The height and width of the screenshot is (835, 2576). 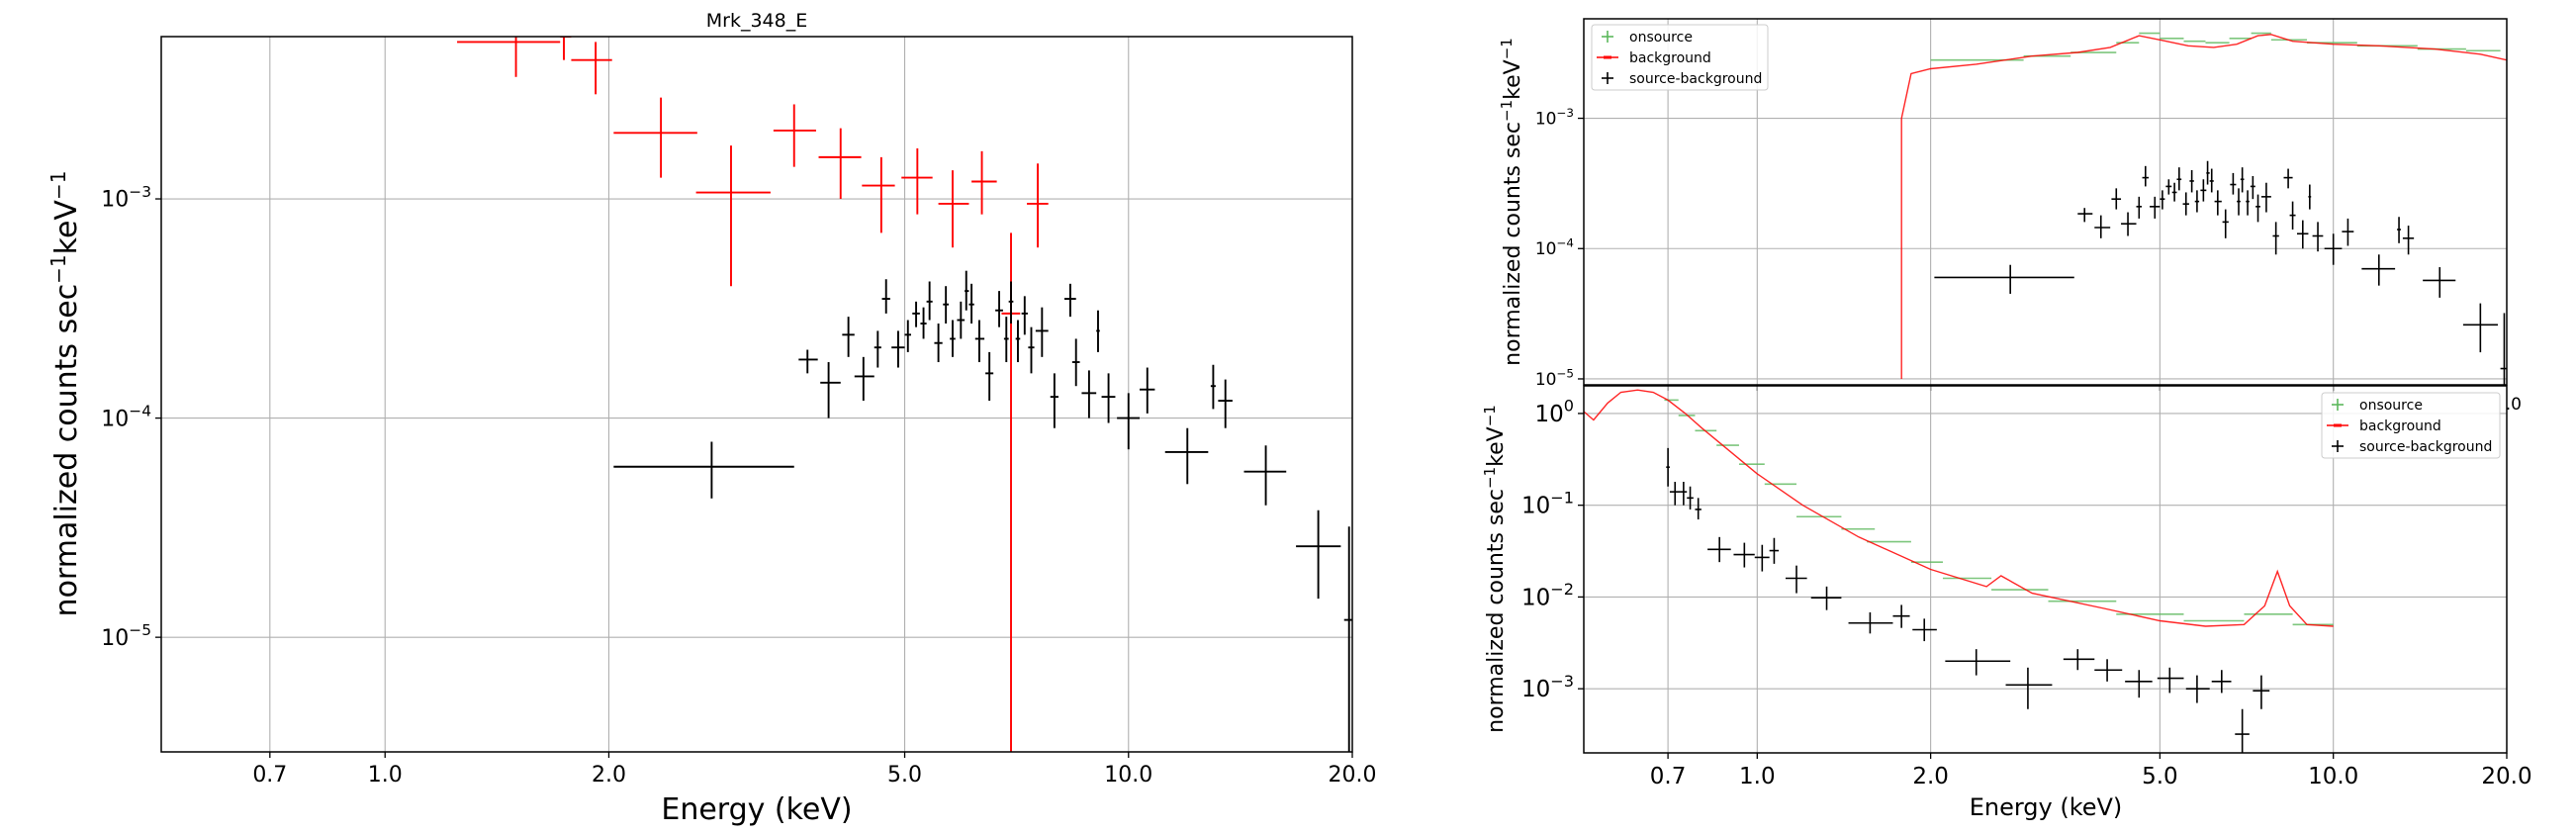 I want to click on y-tick-label: 10⁰, so click(x=1554, y=412).